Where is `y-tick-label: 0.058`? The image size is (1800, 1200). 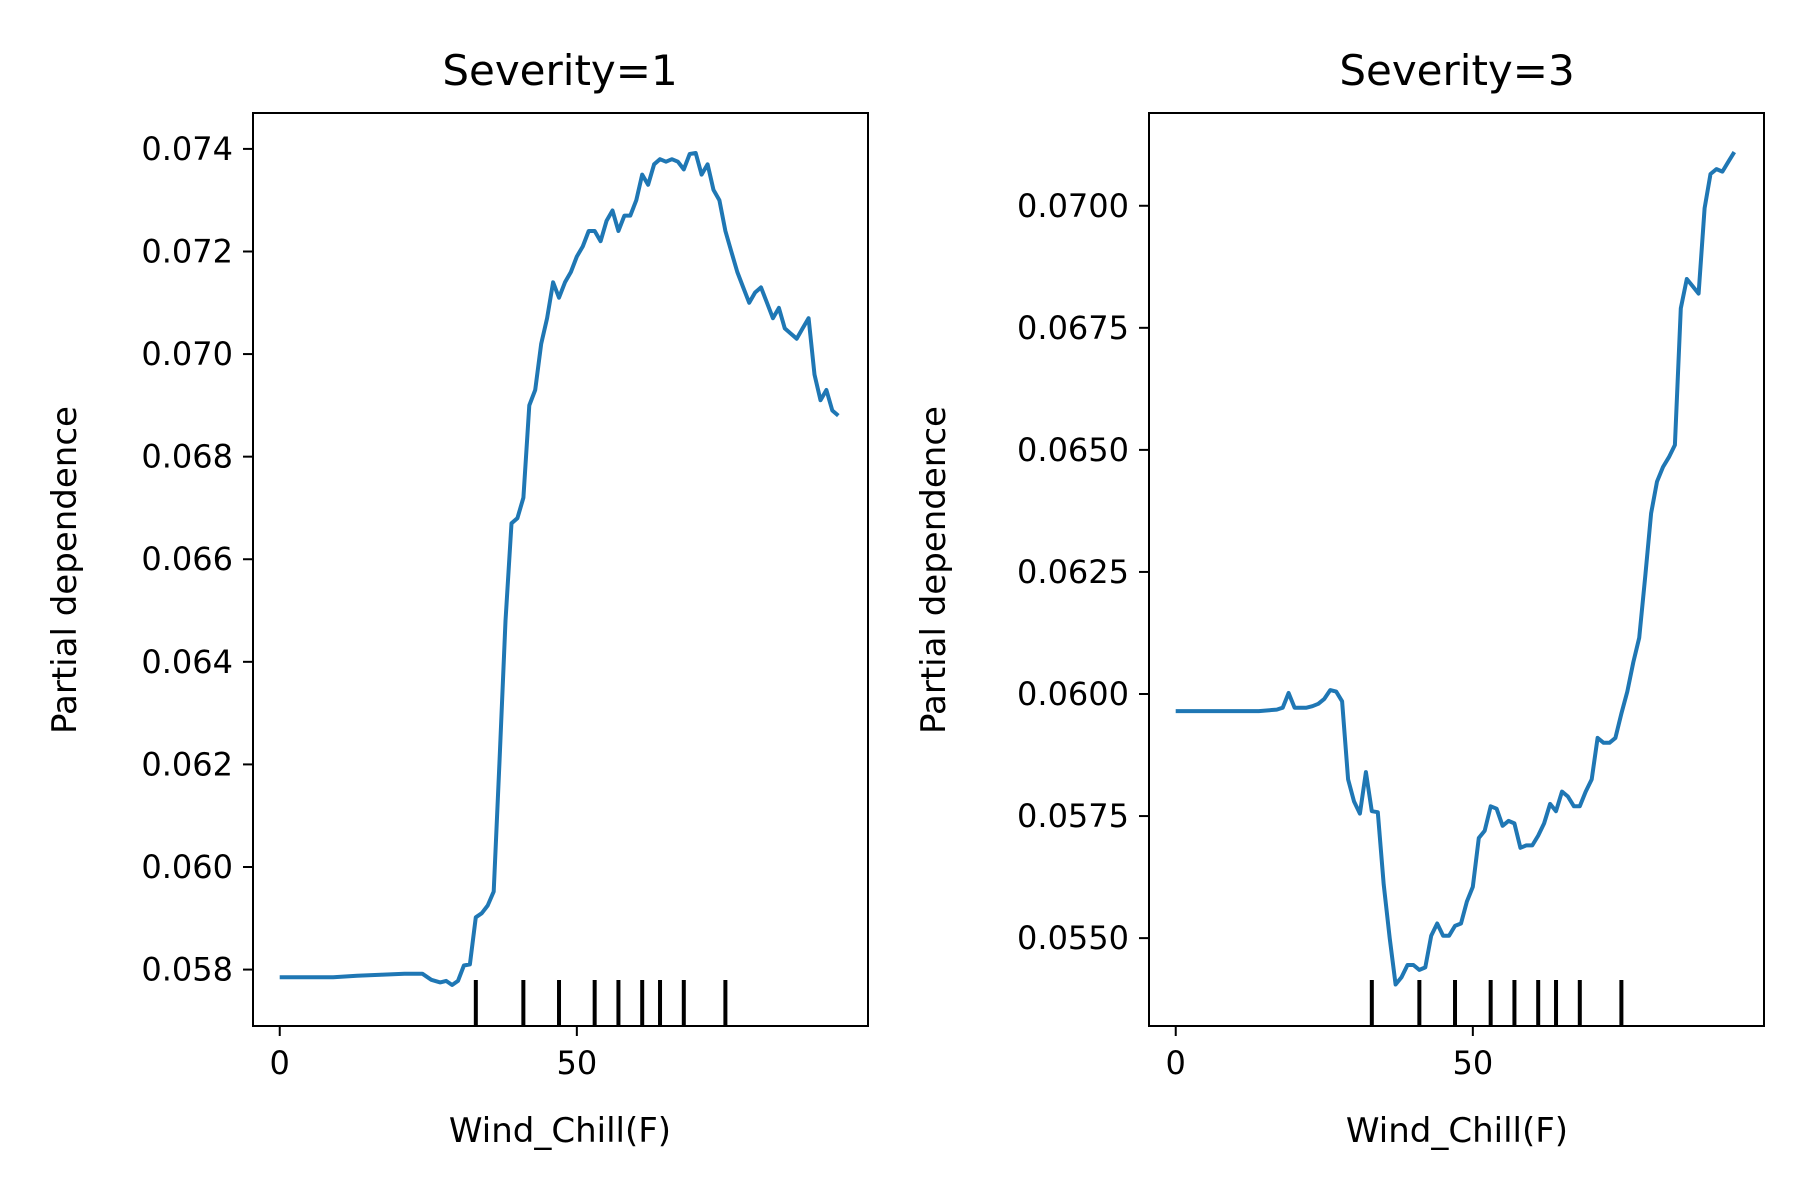
y-tick-label: 0.058 is located at coordinates (187, 970).